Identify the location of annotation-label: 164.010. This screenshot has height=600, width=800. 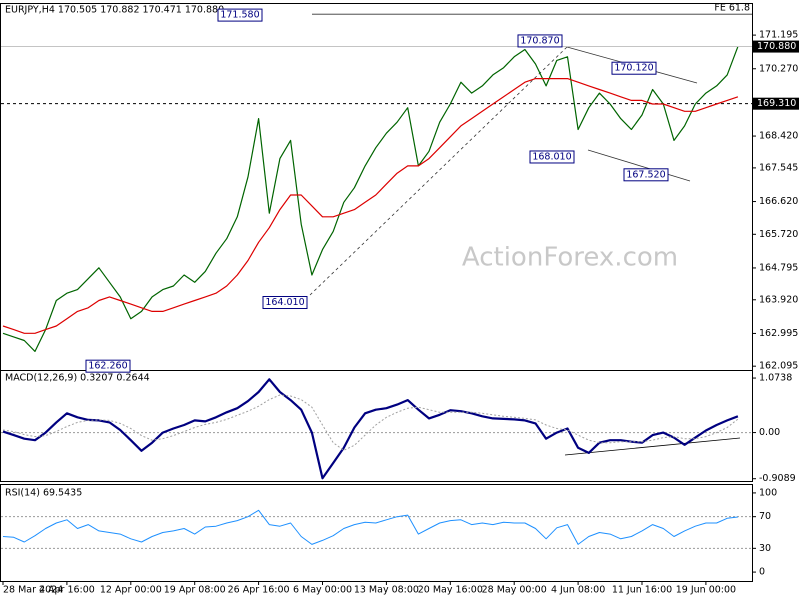
(284, 302).